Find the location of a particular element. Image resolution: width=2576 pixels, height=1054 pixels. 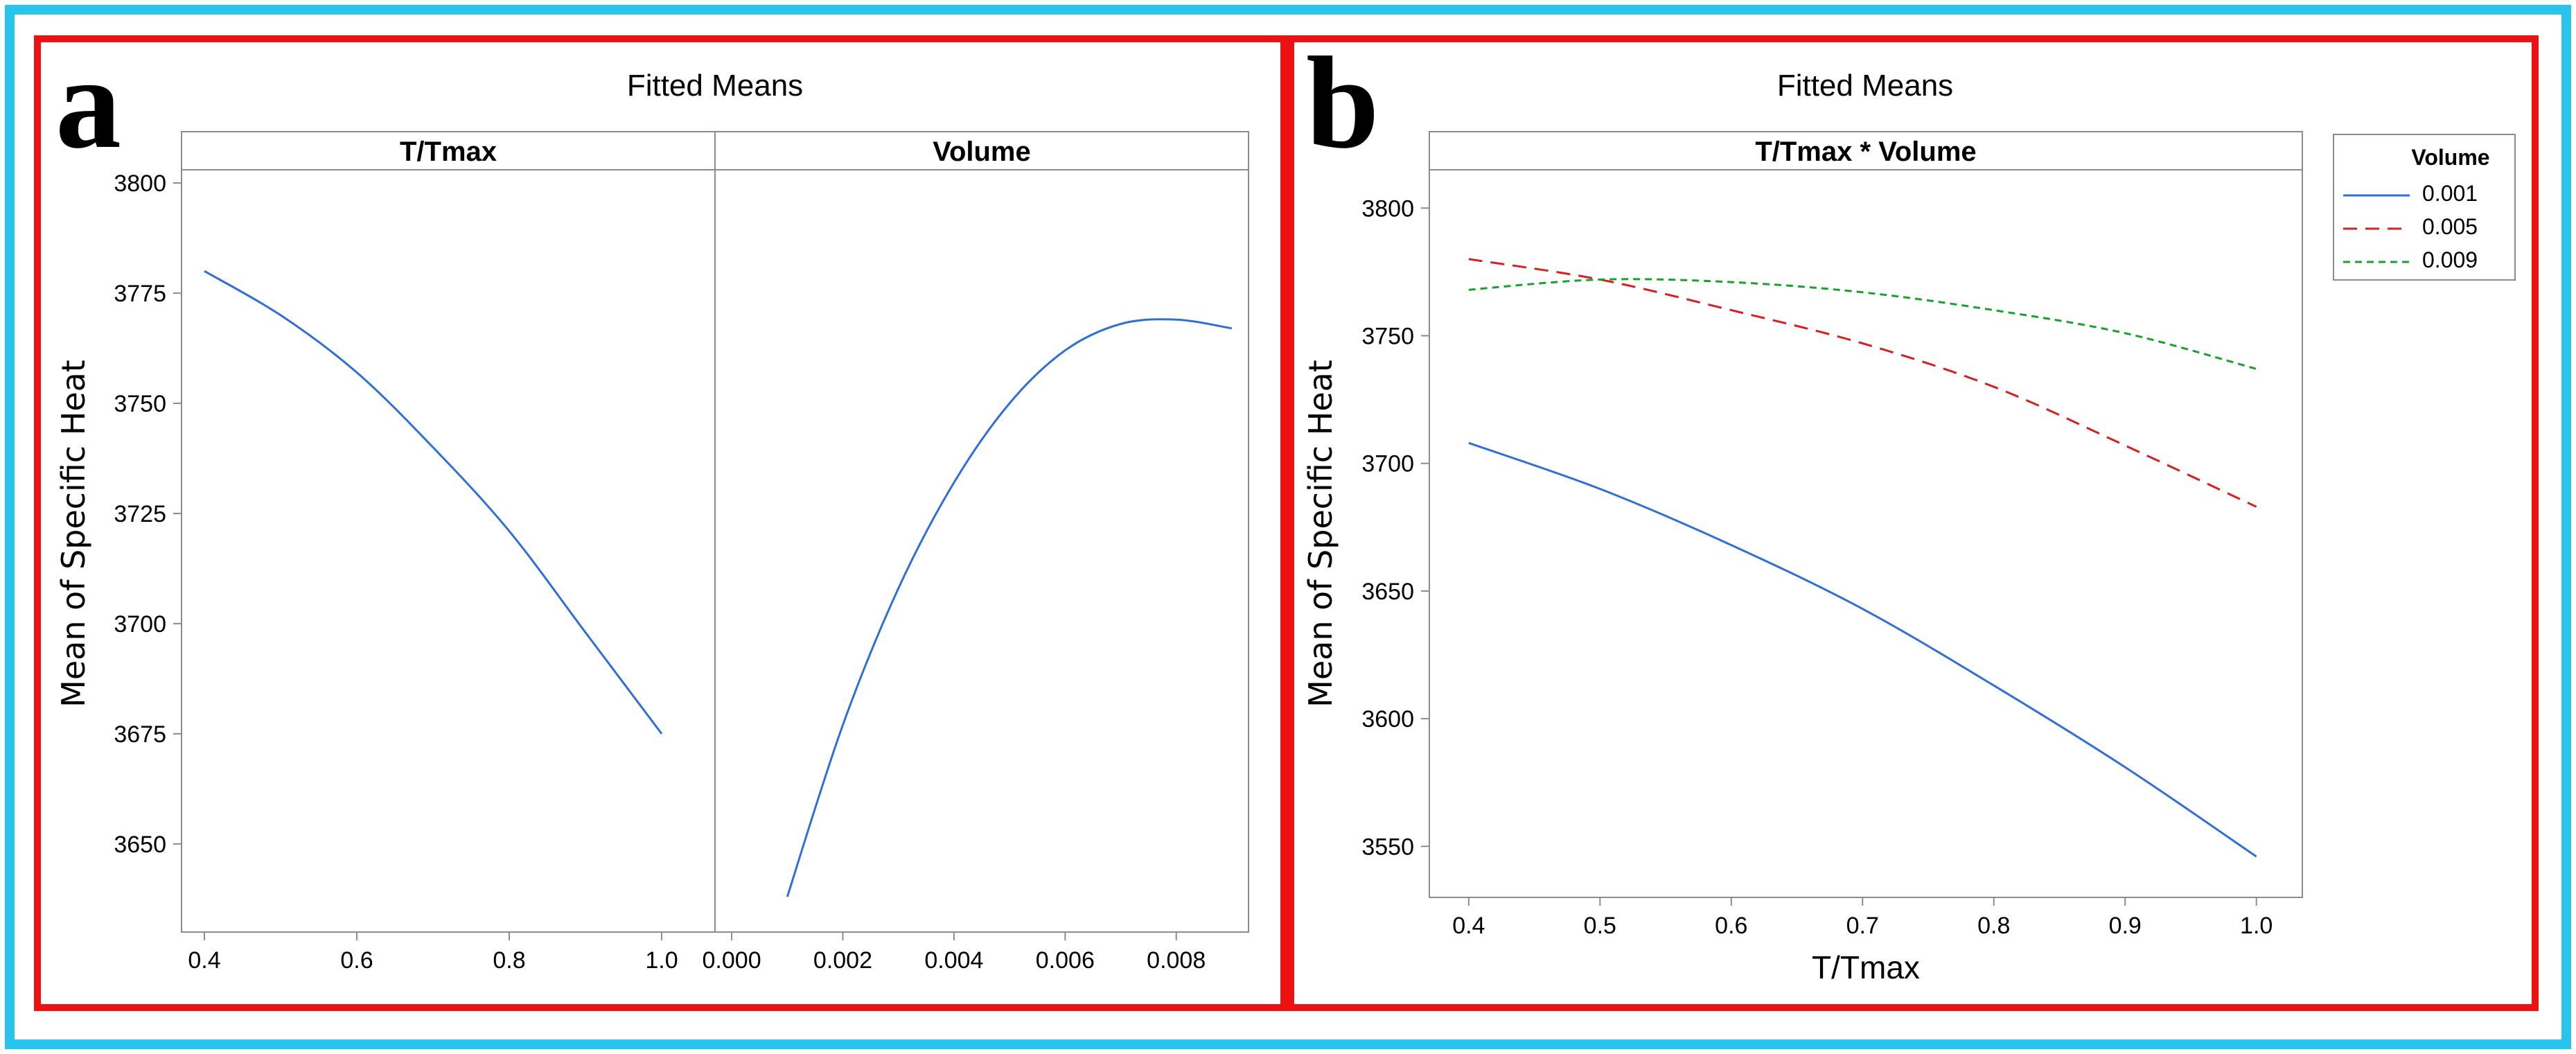

panel-a-ytick-label-3750: 3750 is located at coordinates (140, 404).